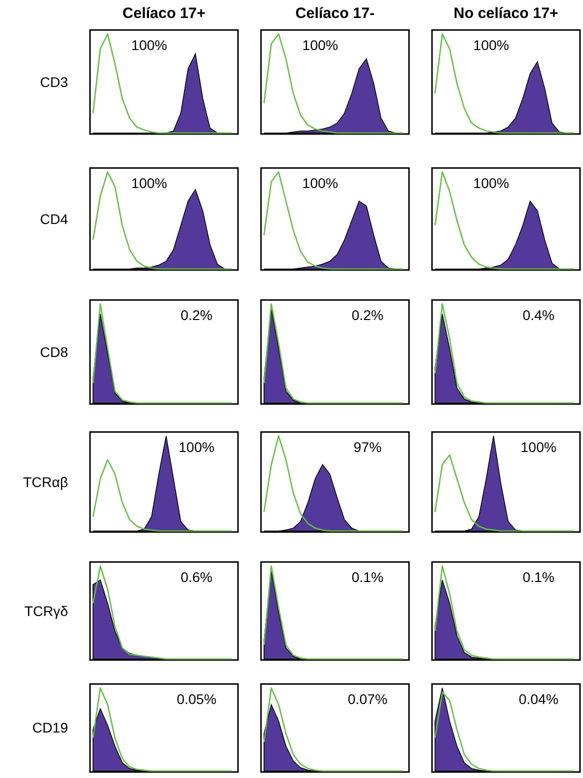  What do you see at coordinates (45, 482) in the screenshot?
I see `y-axis-title: TCRαβ` at bounding box center [45, 482].